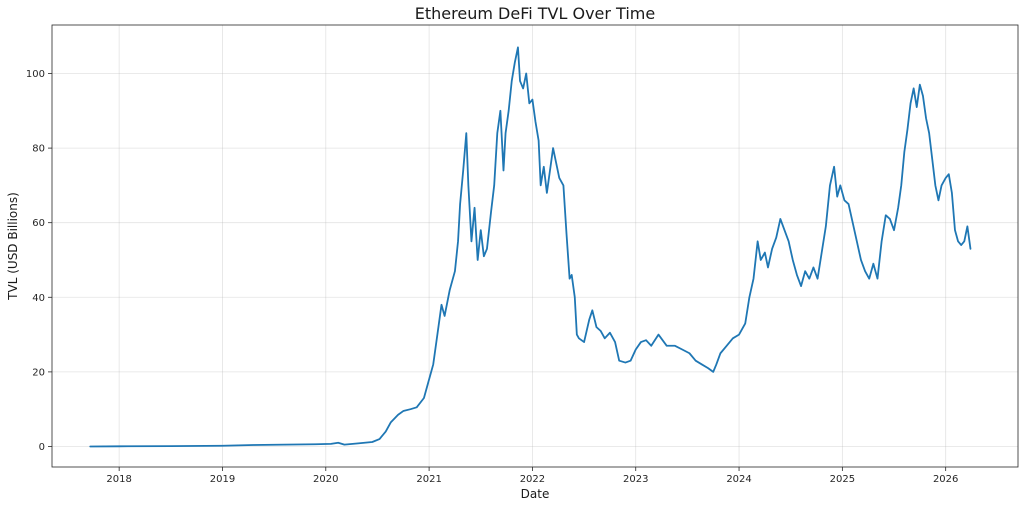 The height and width of the screenshot is (509, 1024). Describe the element at coordinates (535, 494) in the screenshot. I see `x-axis-label: Date` at that location.